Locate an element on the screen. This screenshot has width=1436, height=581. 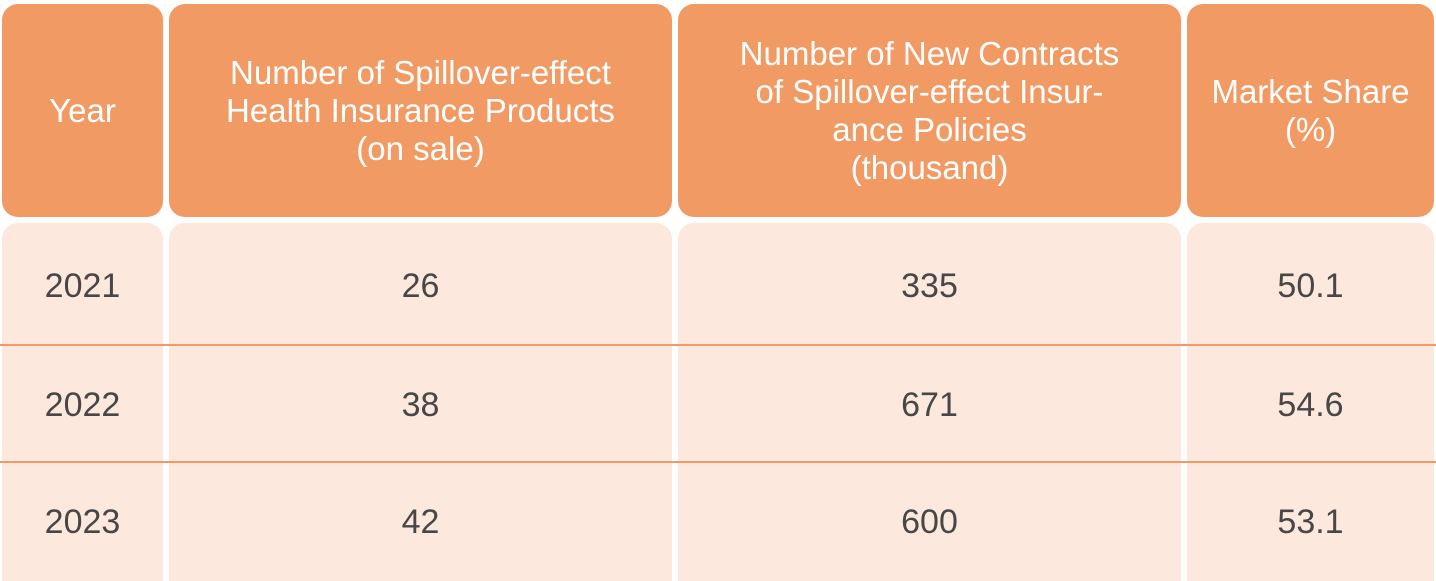
cell-contracts: 671 is located at coordinates (929, 404).